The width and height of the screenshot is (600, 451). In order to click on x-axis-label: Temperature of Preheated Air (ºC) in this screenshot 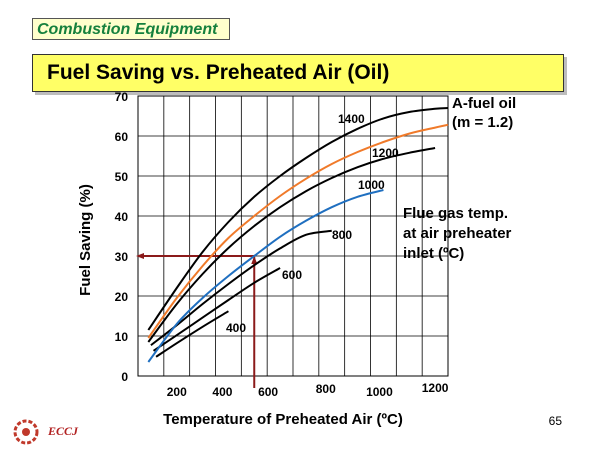, I will do `click(283, 419)`.